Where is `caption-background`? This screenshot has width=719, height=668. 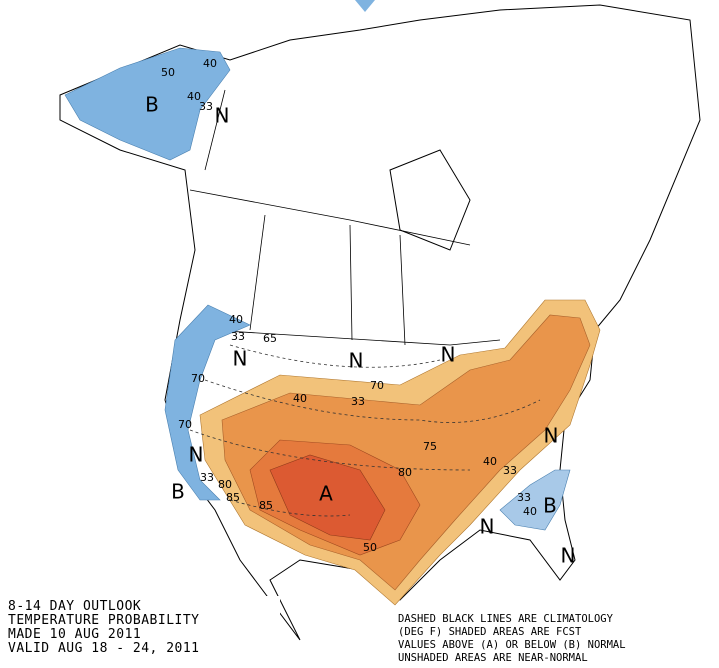 caption-background is located at coordinates (140, 632).